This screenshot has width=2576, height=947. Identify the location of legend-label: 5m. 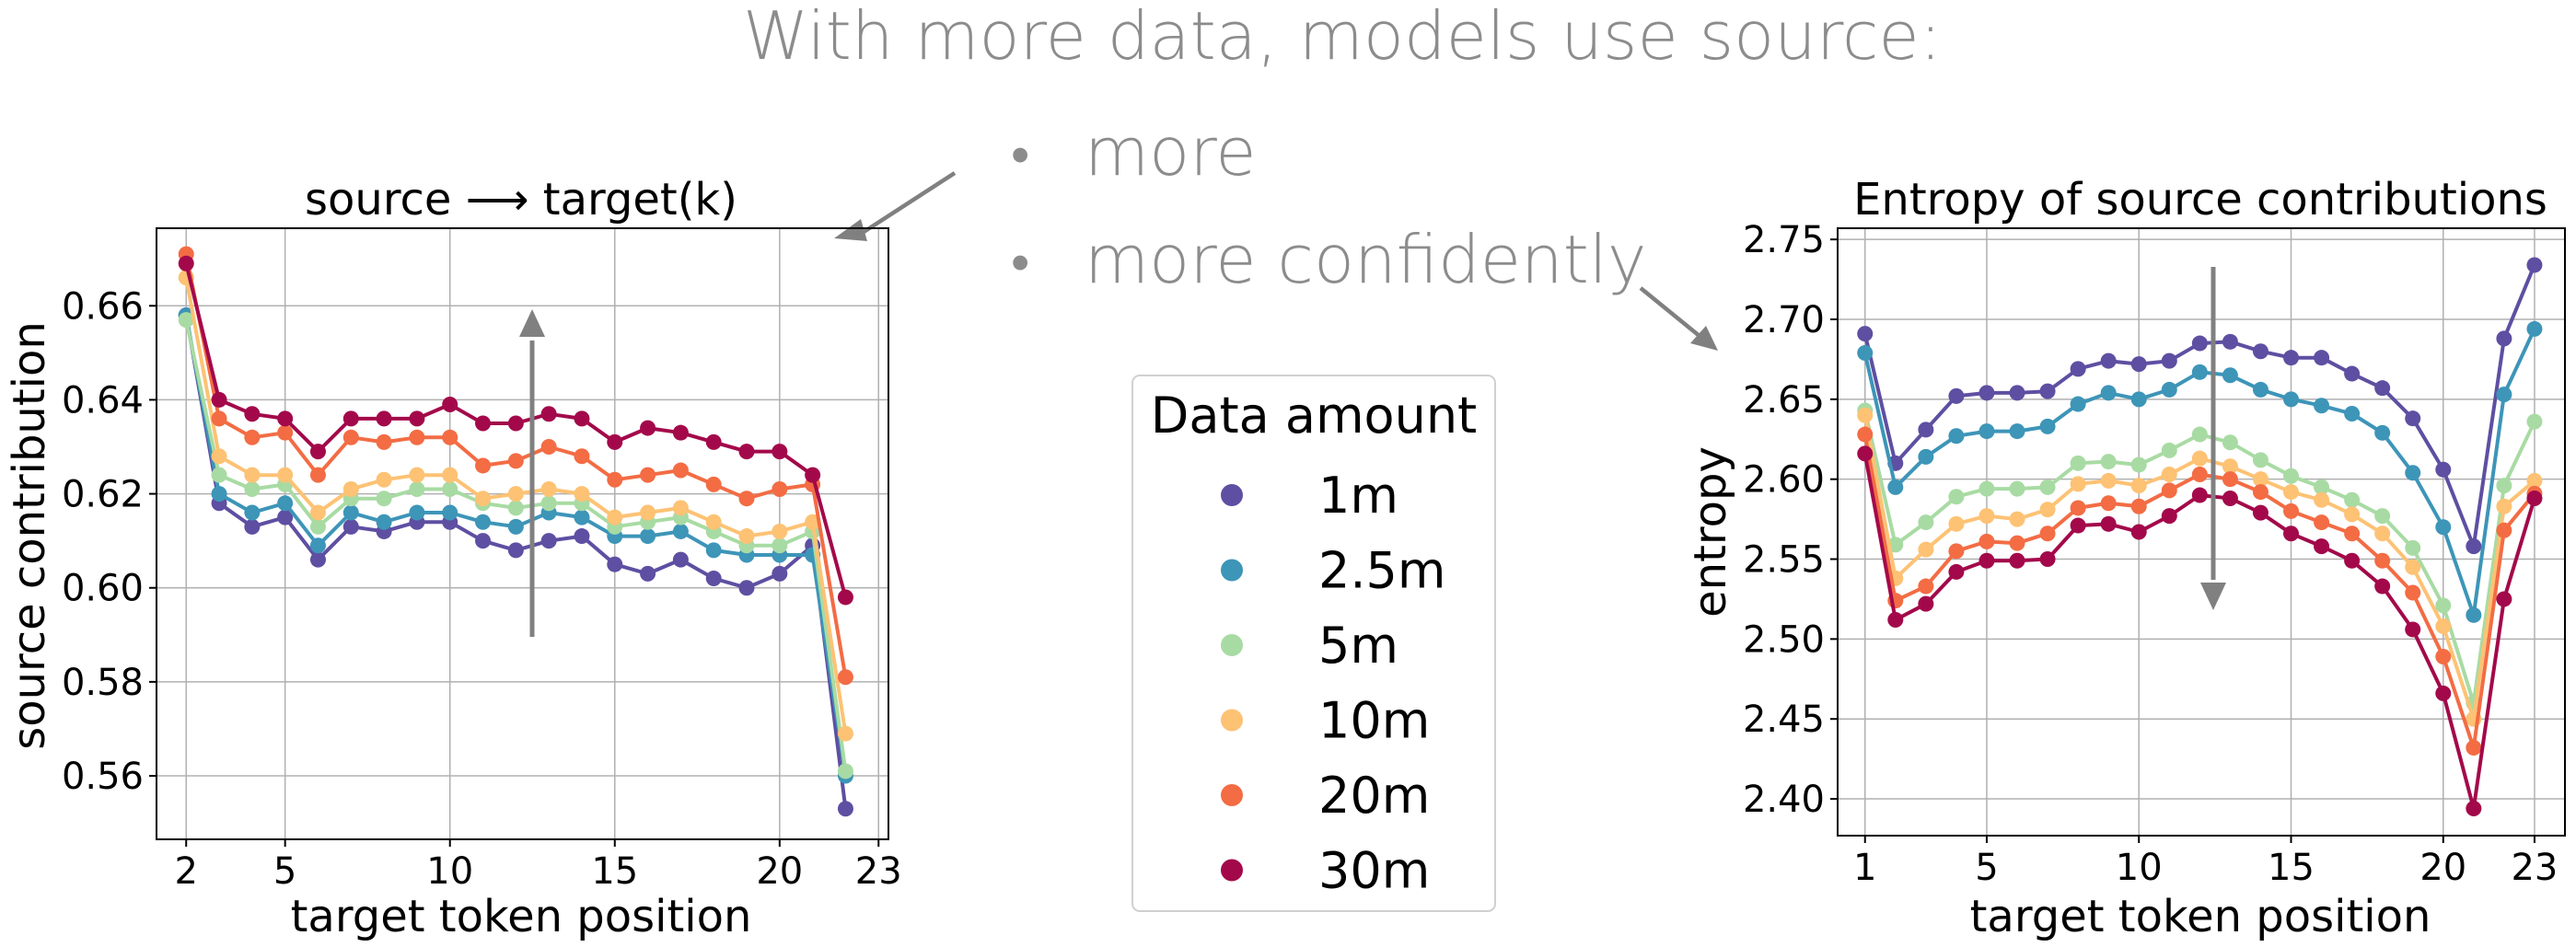
(1358, 646).